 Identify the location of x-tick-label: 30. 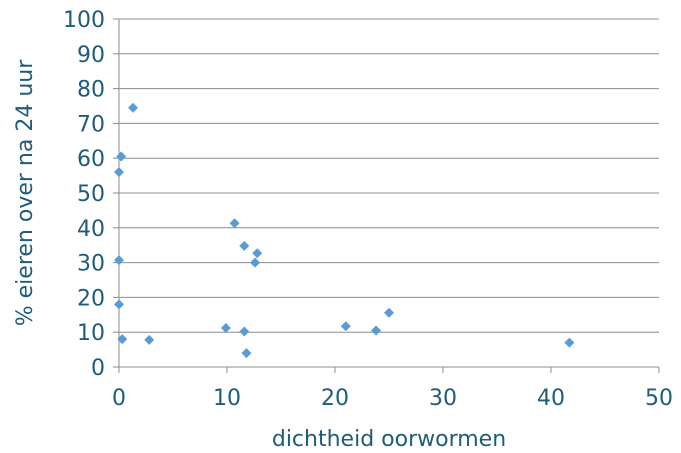
(443, 398).